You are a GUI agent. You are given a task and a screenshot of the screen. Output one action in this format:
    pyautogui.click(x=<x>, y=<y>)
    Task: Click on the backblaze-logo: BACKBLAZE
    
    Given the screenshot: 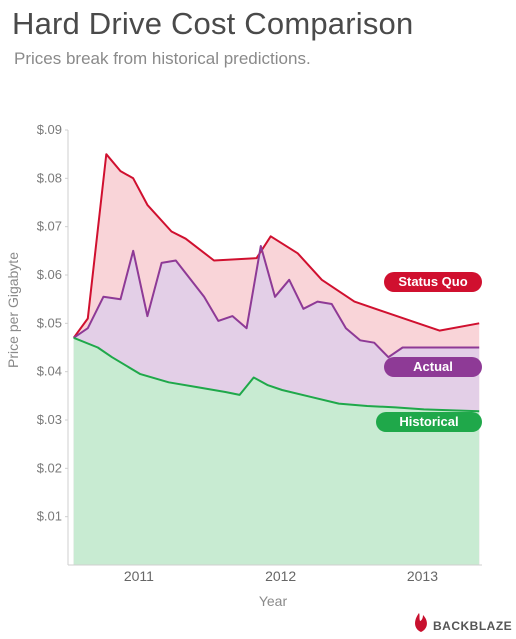 What is the action you would take?
    pyautogui.click(x=463, y=623)
    